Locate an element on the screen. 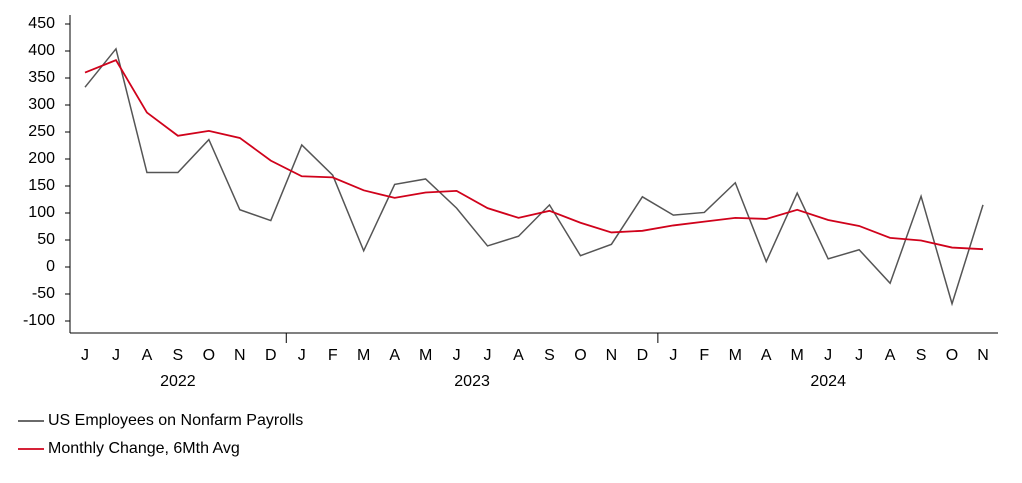 Image resolution: width=1022 pixels, height=483 pixels. legend-label: US Employees on Nonfarm Payrolls is located at coordinates (175, 420).